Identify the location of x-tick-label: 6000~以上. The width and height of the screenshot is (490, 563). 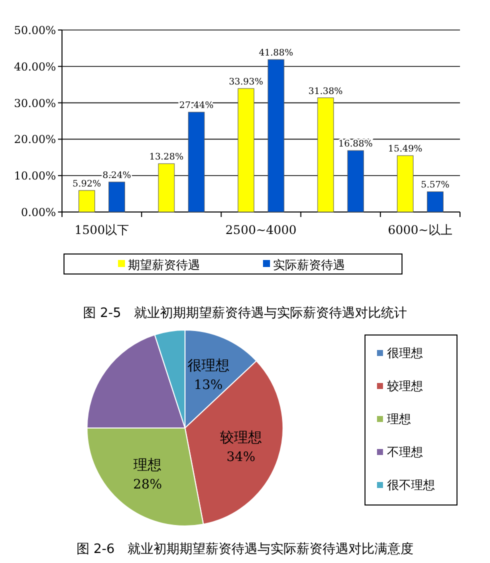
(420, 230).